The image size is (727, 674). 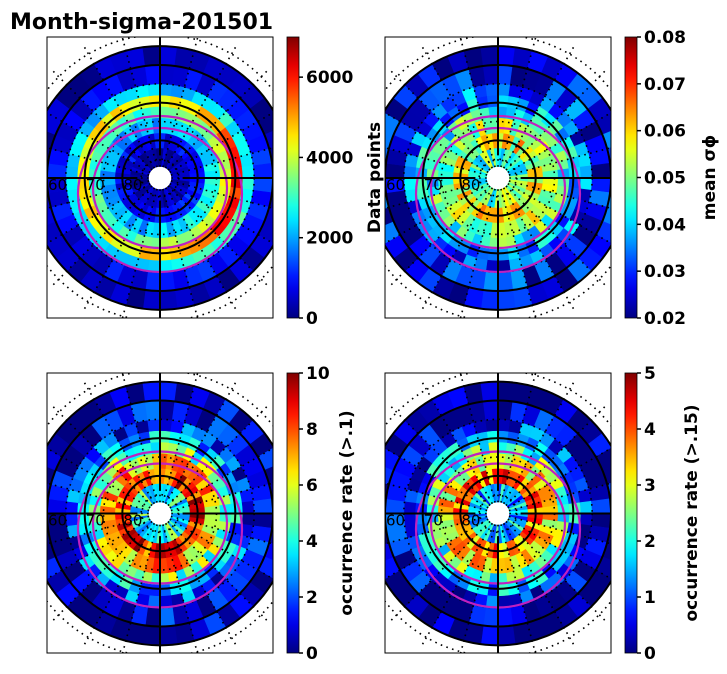 I want to click on colorbar-tick-label: 0.05, so click(x=665, y=179).